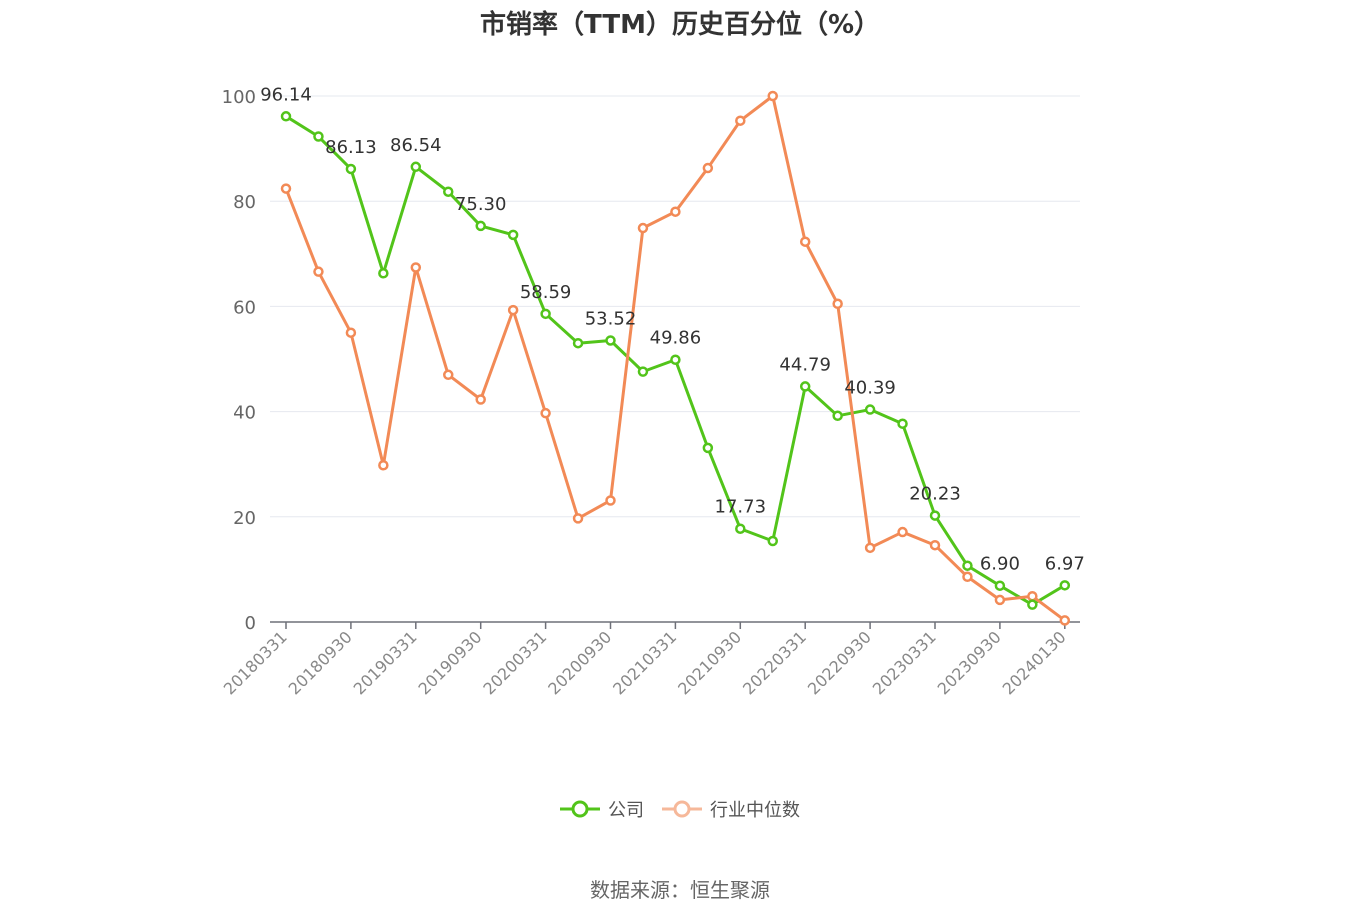 The width and height of the screenshot is (1360, 920). What do you see at coordinates (741, 507) in the screenshot?
I see `data-label: 17.73` at bounding box center [741, 507].